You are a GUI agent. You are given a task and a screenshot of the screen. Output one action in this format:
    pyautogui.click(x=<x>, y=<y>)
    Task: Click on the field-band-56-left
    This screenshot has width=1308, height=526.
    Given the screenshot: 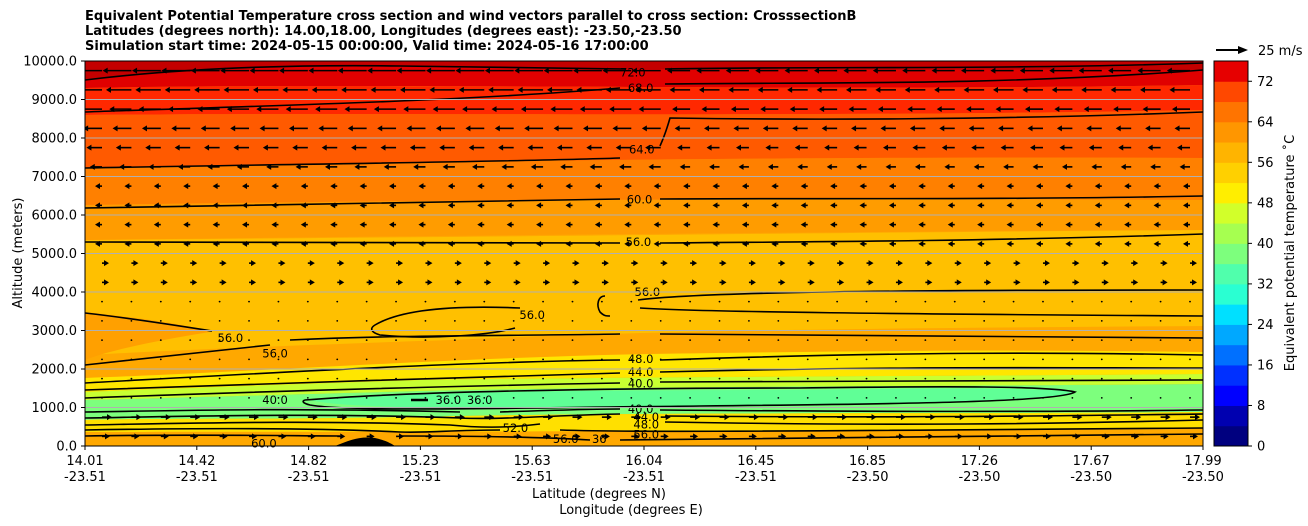 What is the action you would take?
    pyautogui.click(x=147, y=336)
    